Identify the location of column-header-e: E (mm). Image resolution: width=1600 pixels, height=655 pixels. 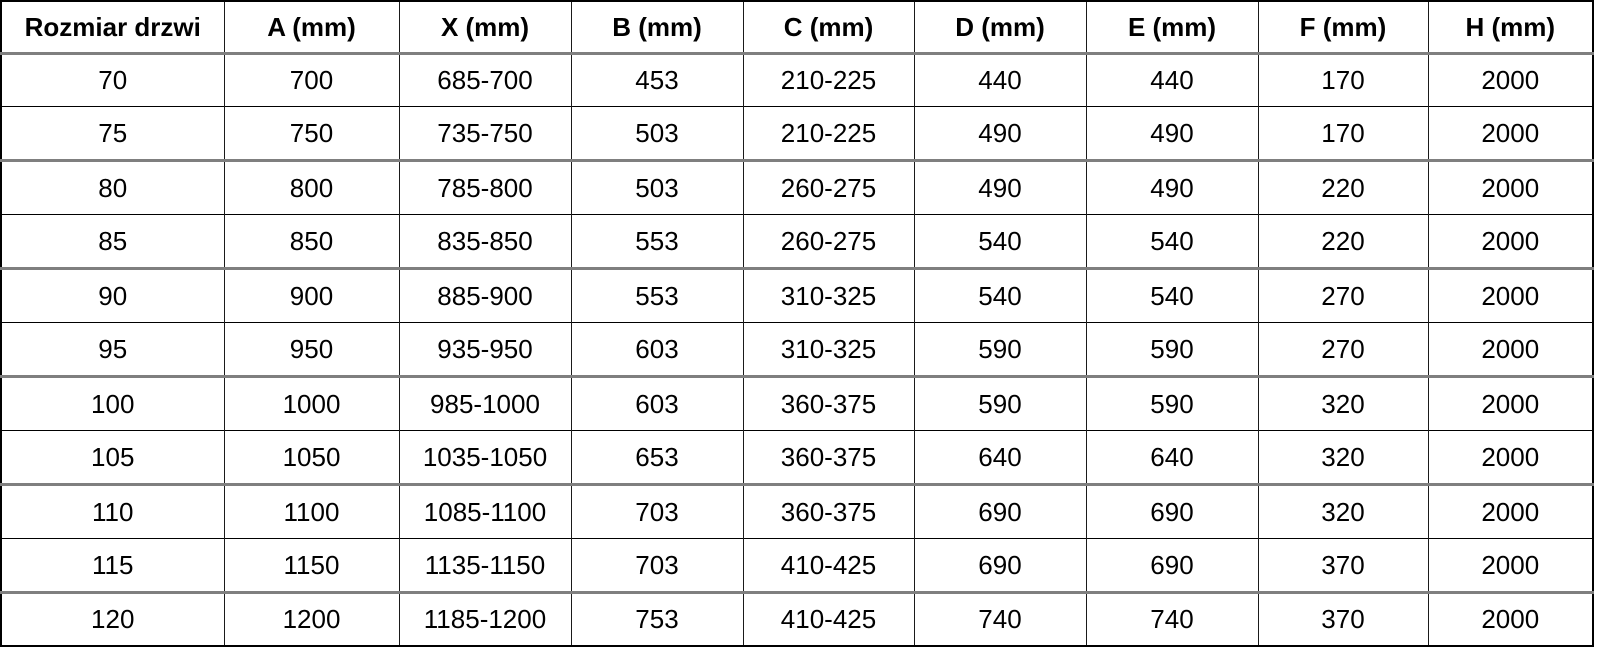
(1172, 27).